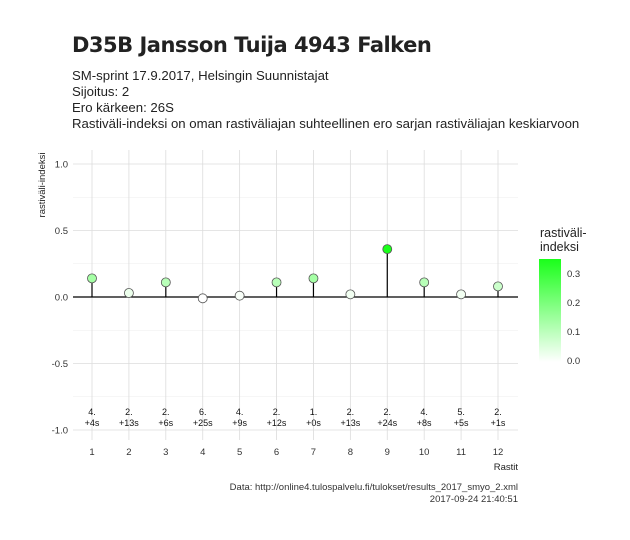  What do you see at coordinates (506, 467) in the screenshot?
I see `x-axis-title: Rastit` at bounding box center [506, 467].